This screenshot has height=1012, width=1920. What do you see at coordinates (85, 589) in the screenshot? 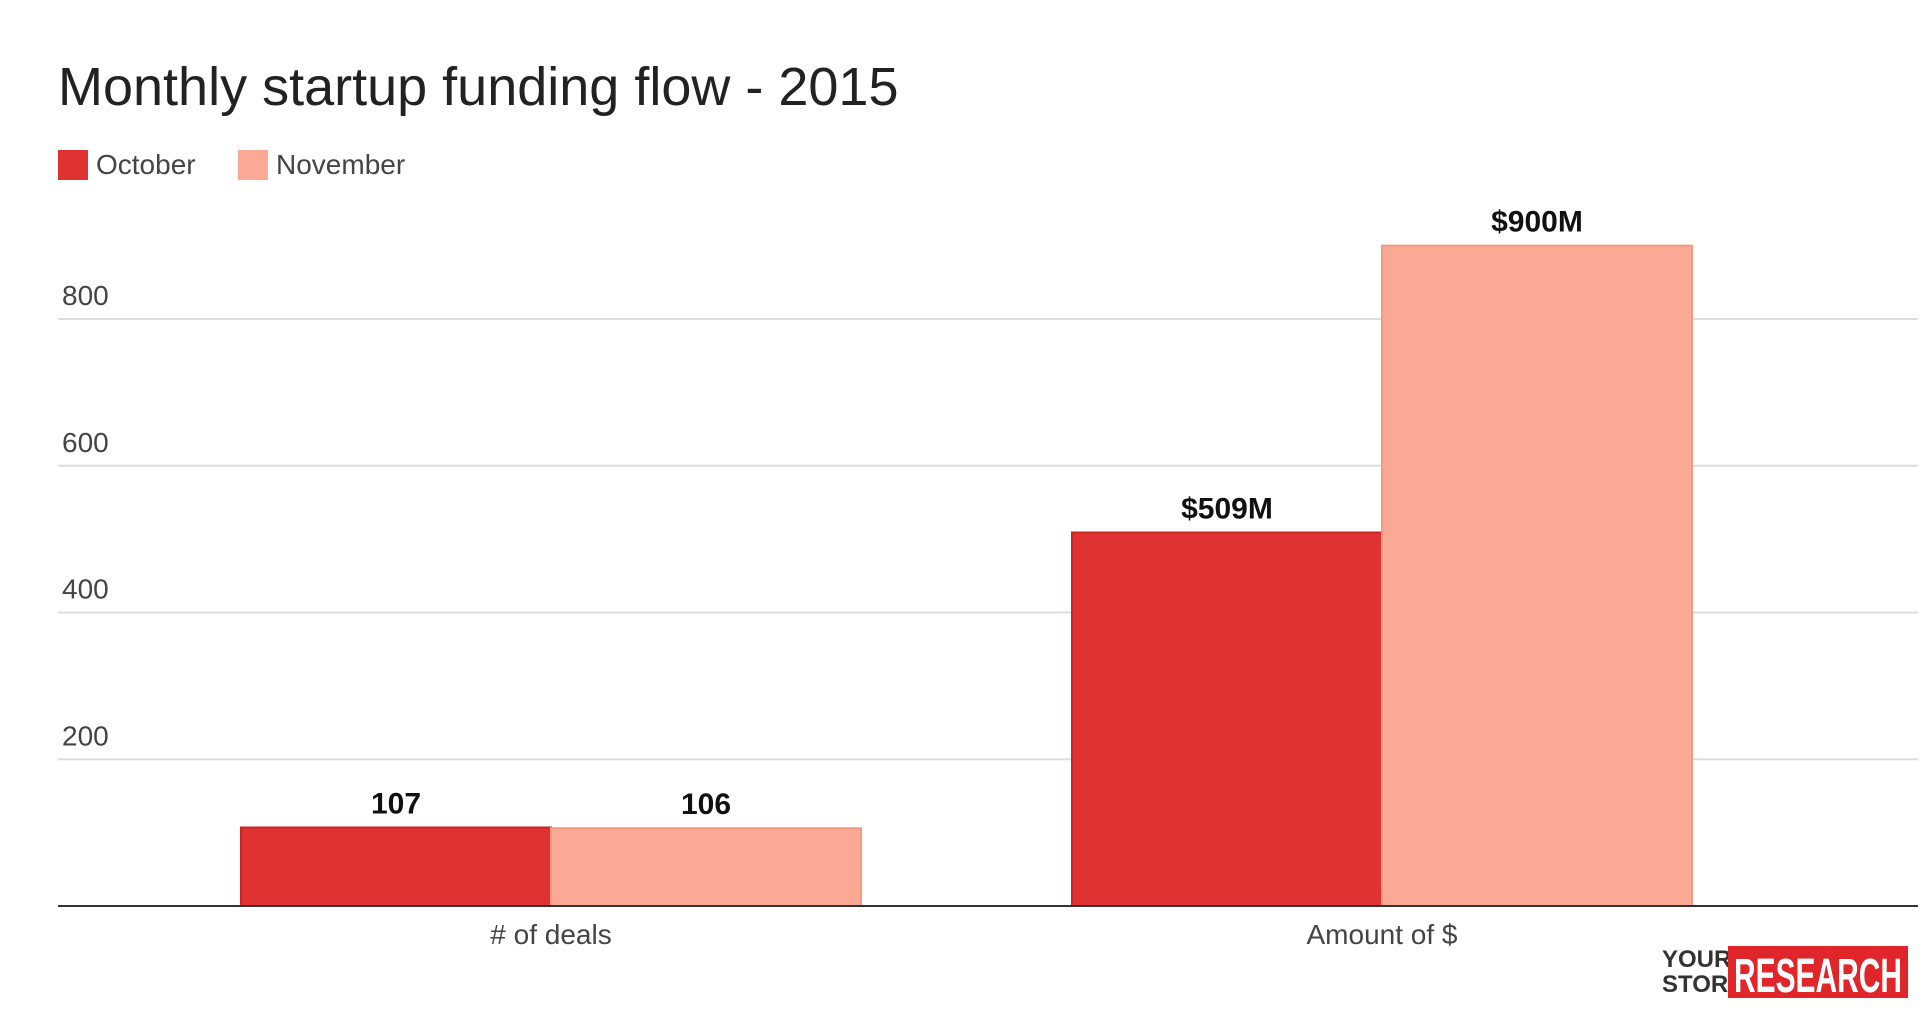
I see `y-tick-label: 400` at bounding box center [85, 589].